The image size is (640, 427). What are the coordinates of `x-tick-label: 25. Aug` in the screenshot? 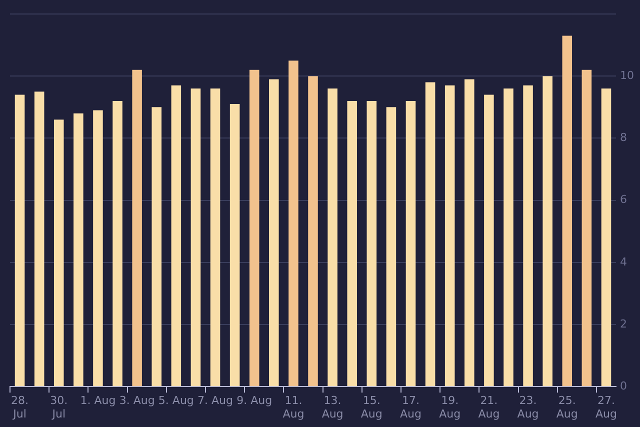 It's located at (567, 407).